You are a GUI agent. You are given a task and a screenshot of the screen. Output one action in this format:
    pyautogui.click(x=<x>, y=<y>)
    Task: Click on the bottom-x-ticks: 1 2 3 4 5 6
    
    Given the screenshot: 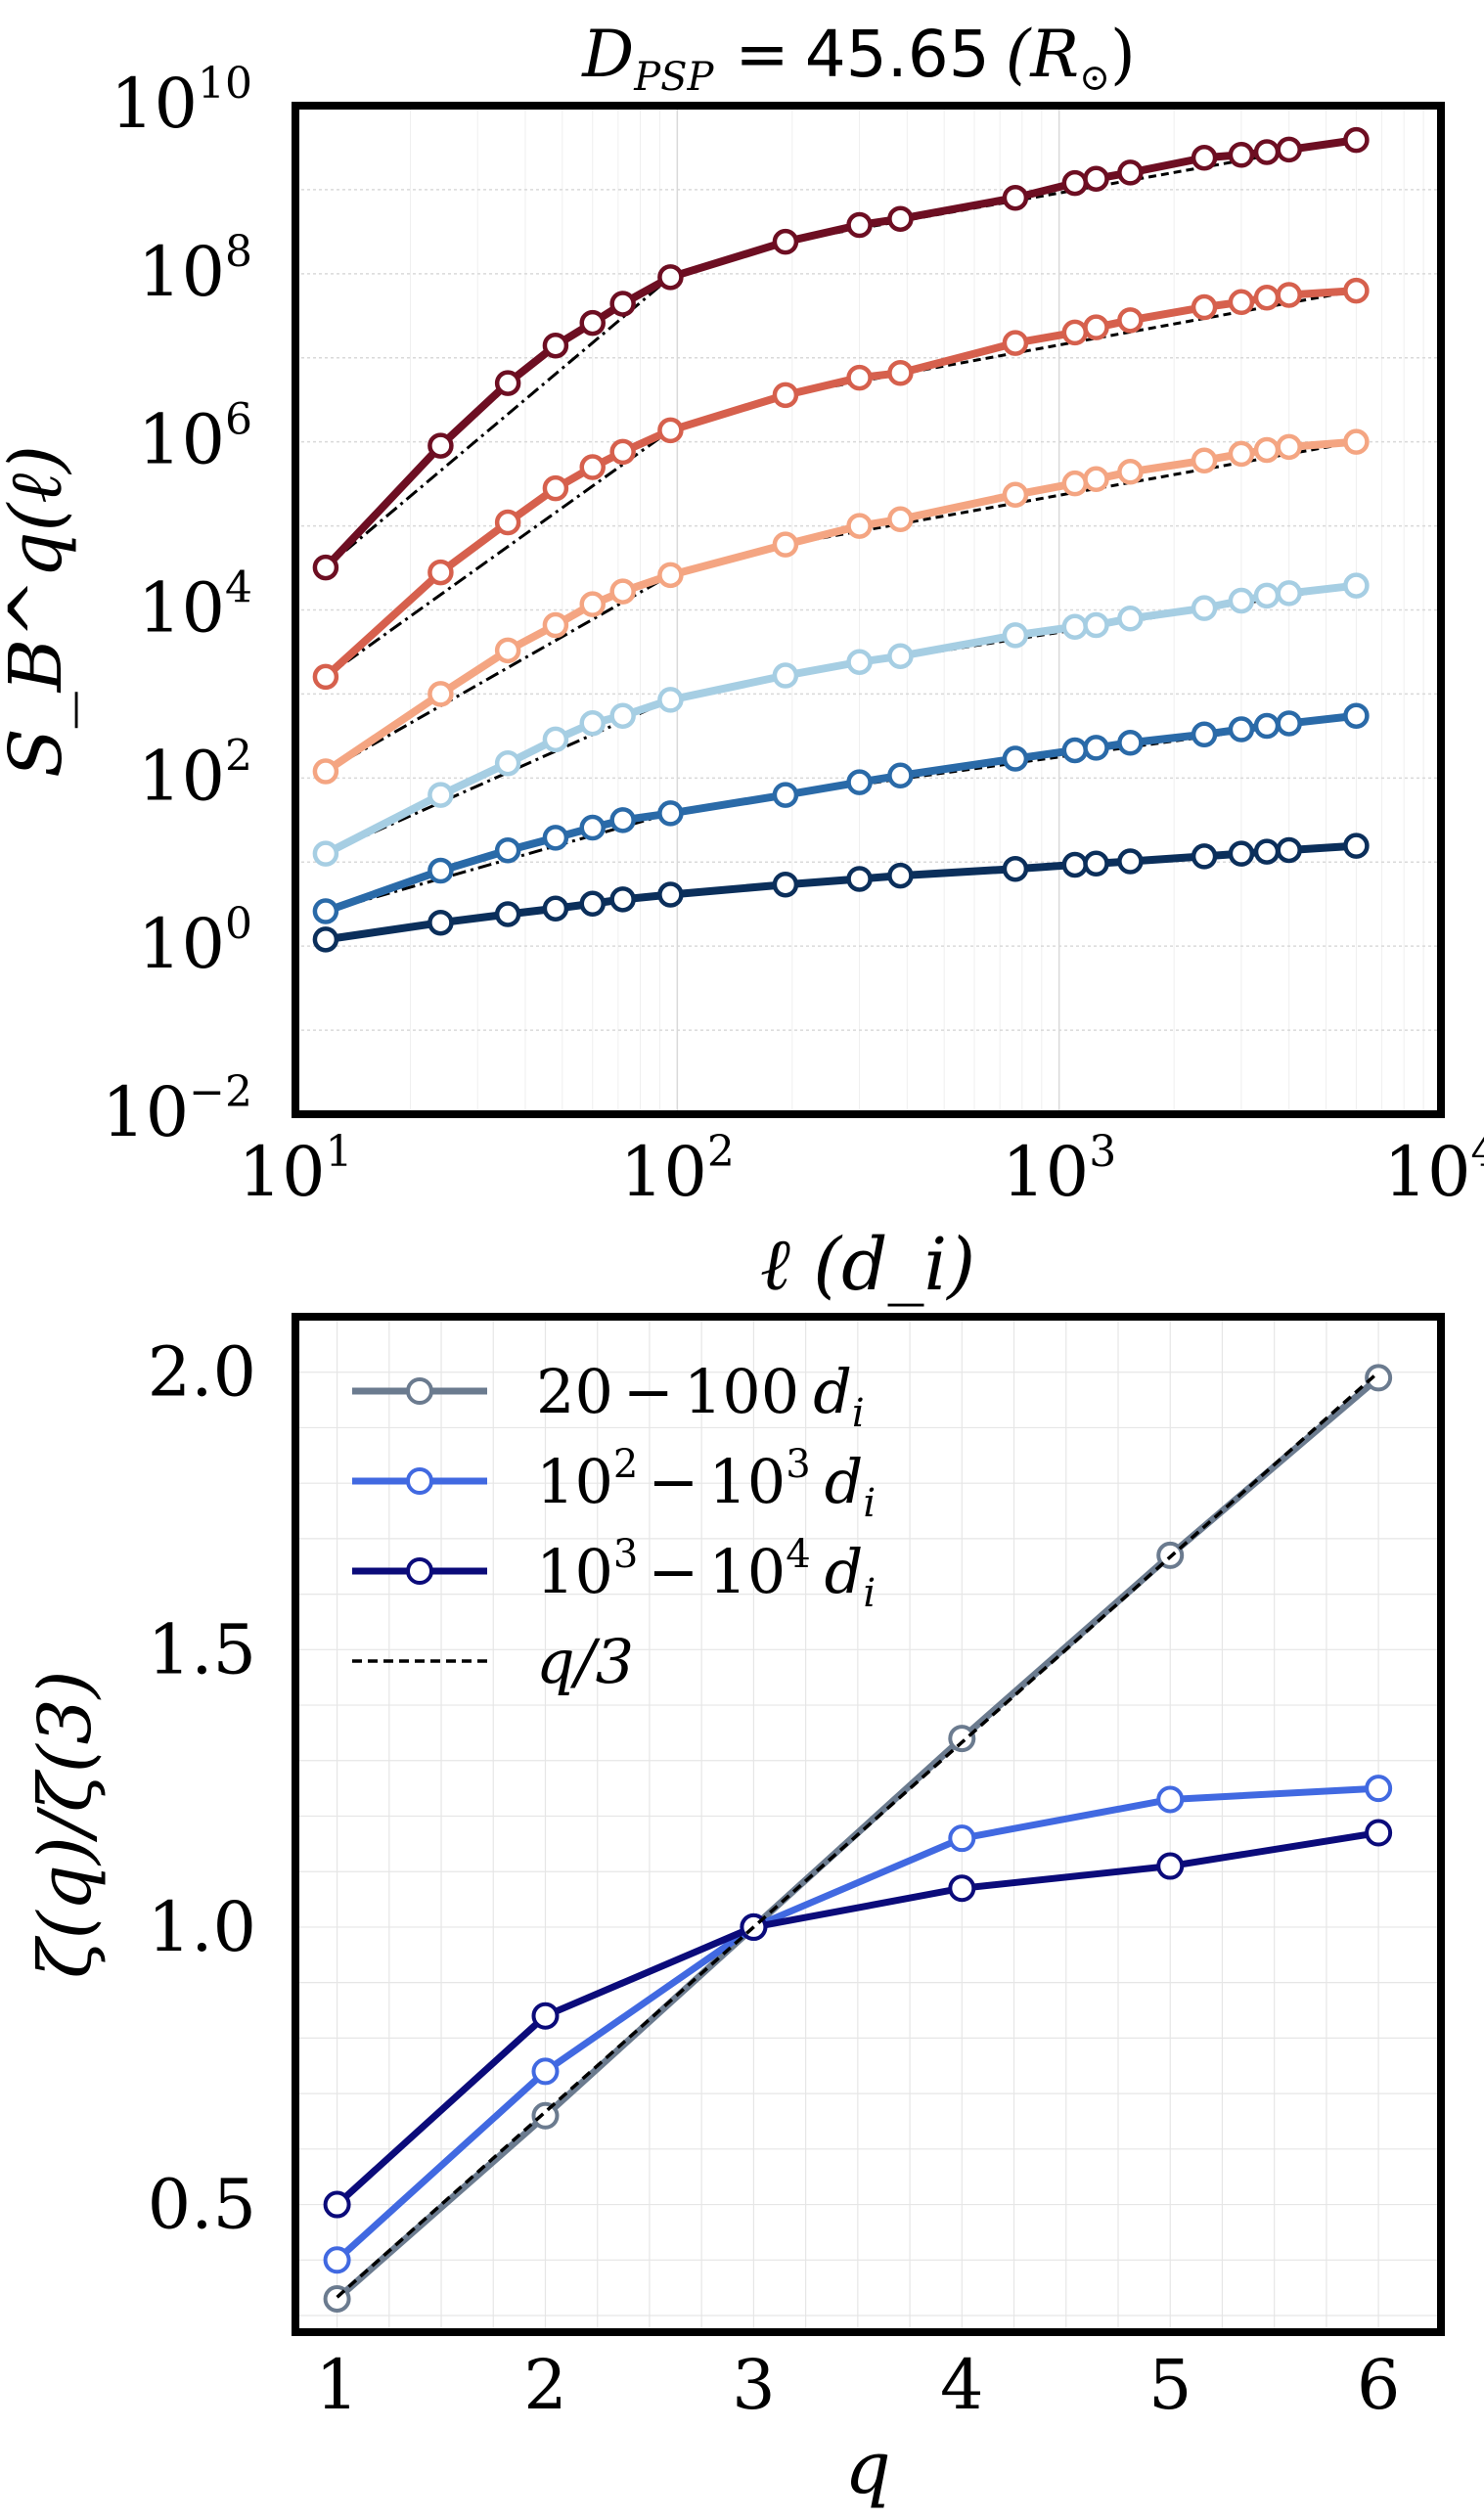 What is the action you would take?
    pyautogui.click(x=857, y=2385)
    